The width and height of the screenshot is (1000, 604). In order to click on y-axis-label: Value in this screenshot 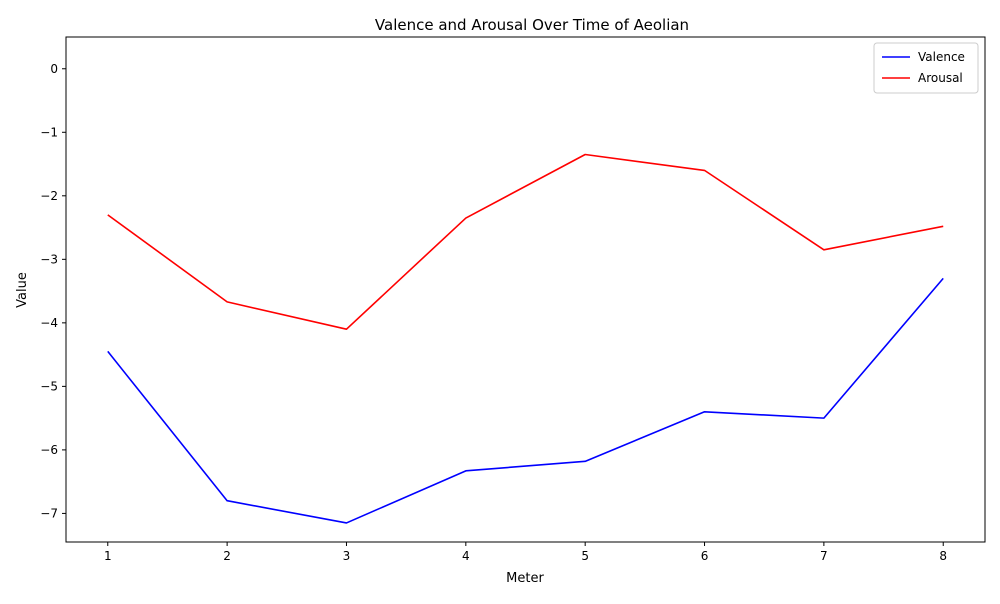, I will do `click(22, 290)`.